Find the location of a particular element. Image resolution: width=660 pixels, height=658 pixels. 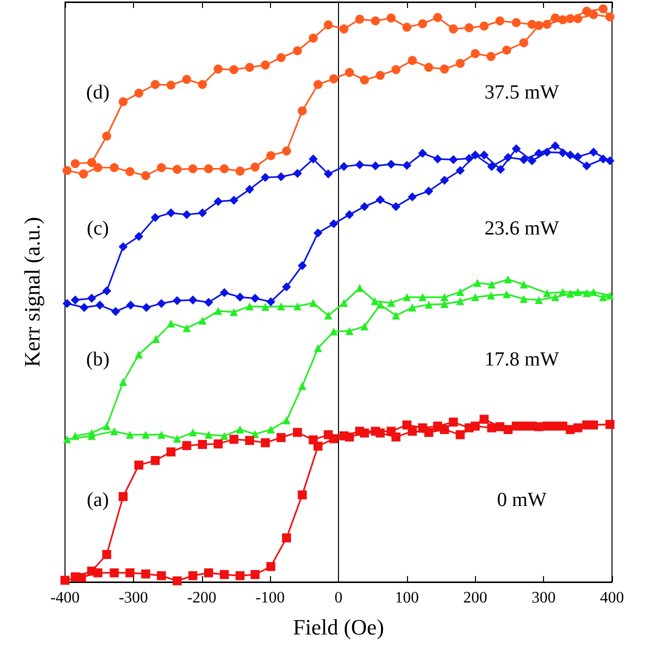

x-tick-label: -200 is located at coordinates (201, 598).